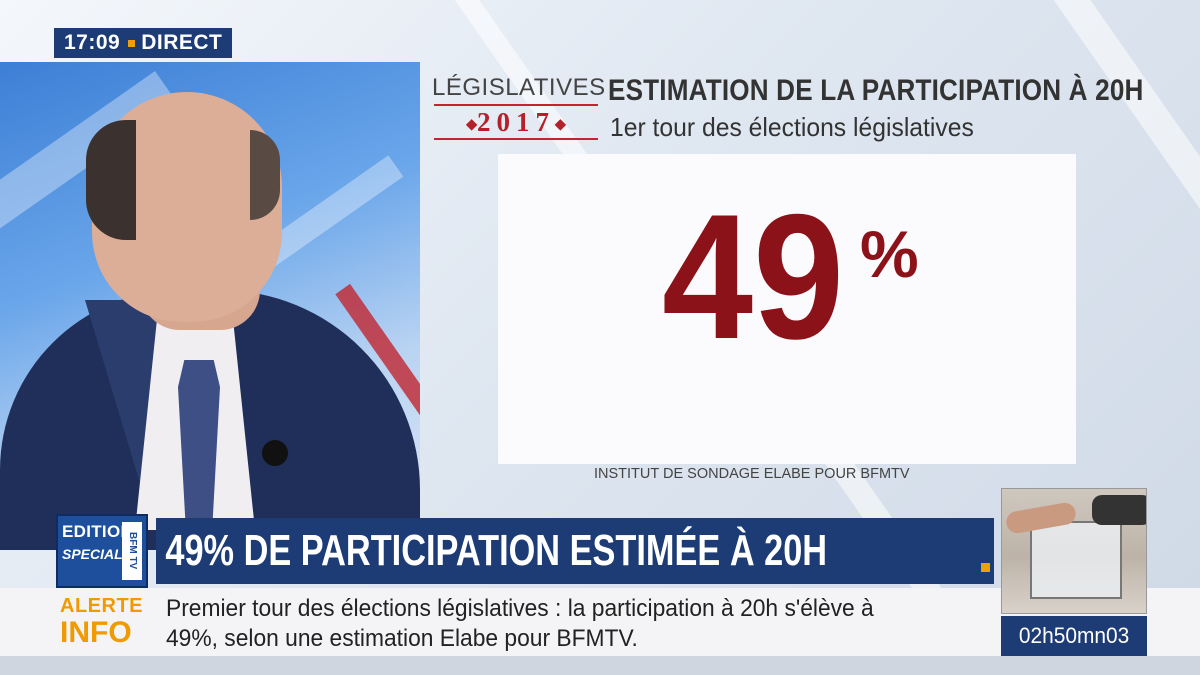 The height and width of the screenshot is (675, 1200). I want to click on logo-year: 2017, so click(516, 122).